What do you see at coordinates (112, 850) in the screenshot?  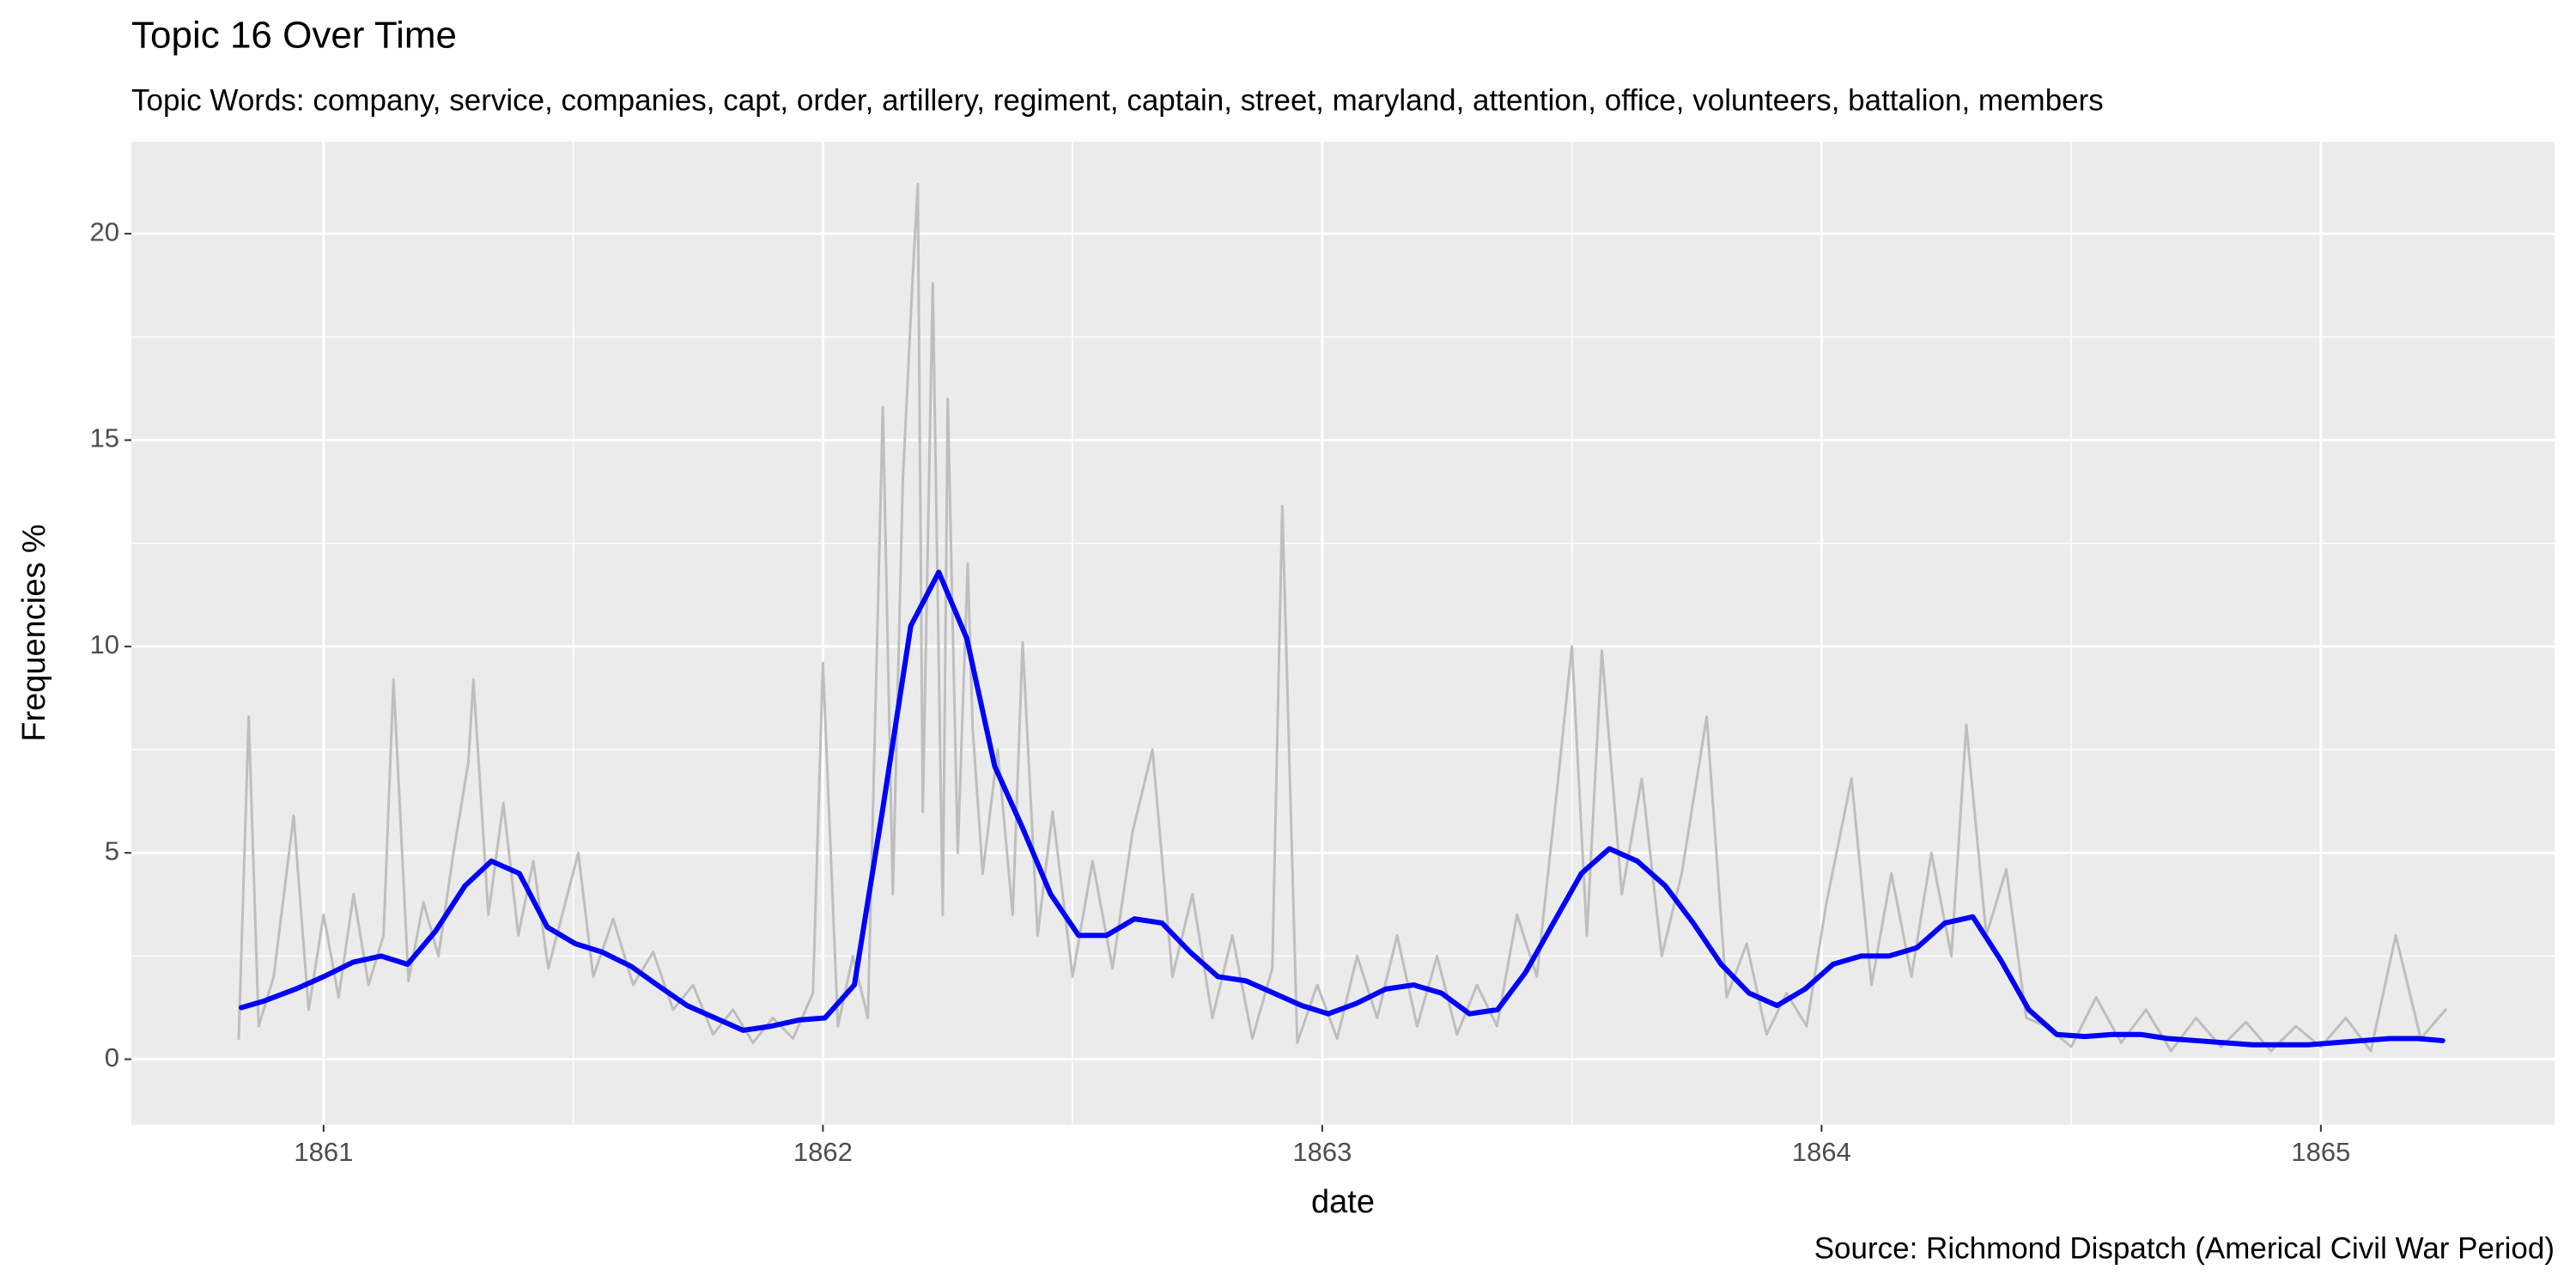 I see `y-tick-label: 5` at bounding box center [112, 850].